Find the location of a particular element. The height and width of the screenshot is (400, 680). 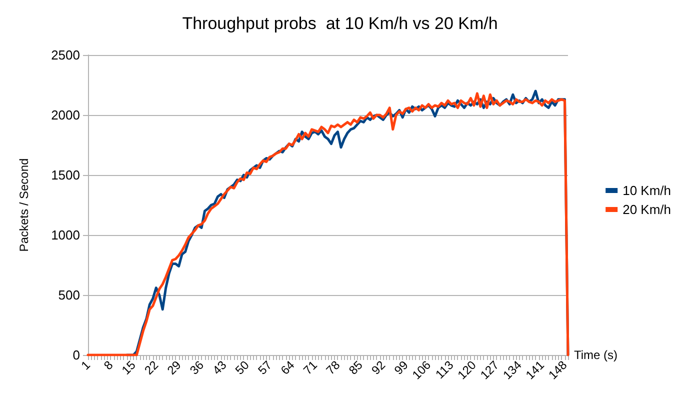

legend-label: 20 Km/h is located at coordinates (647, 209).